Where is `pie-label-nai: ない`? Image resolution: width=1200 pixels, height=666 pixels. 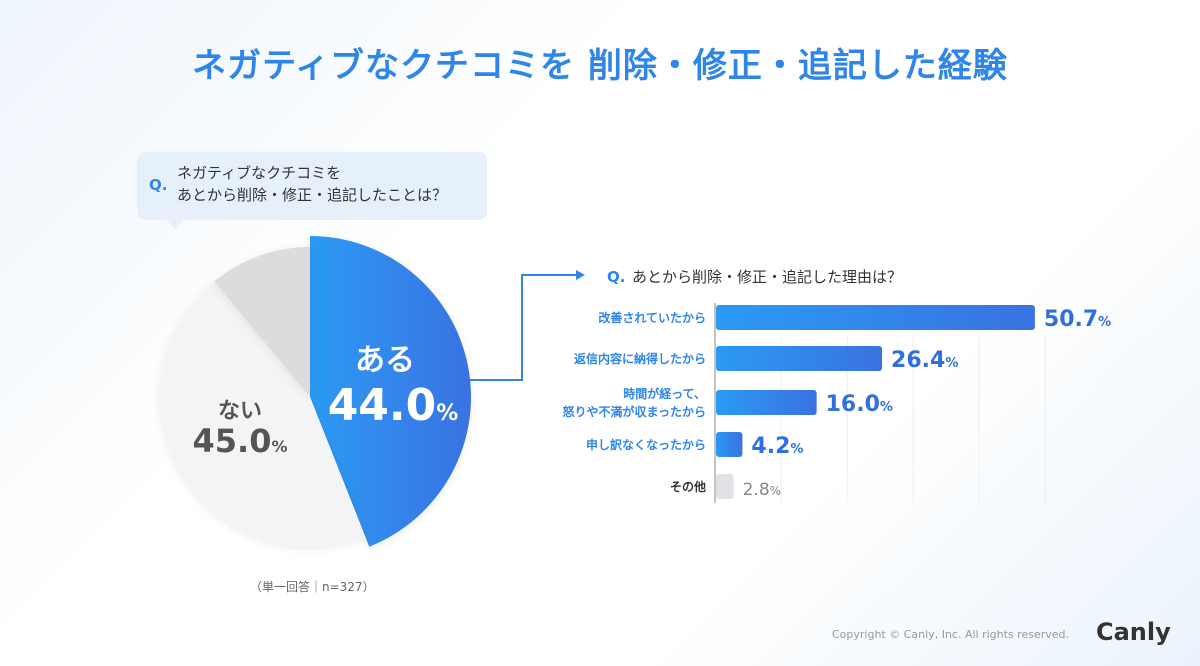 pie-label-nai: ない is located at coordinates (240, 411).